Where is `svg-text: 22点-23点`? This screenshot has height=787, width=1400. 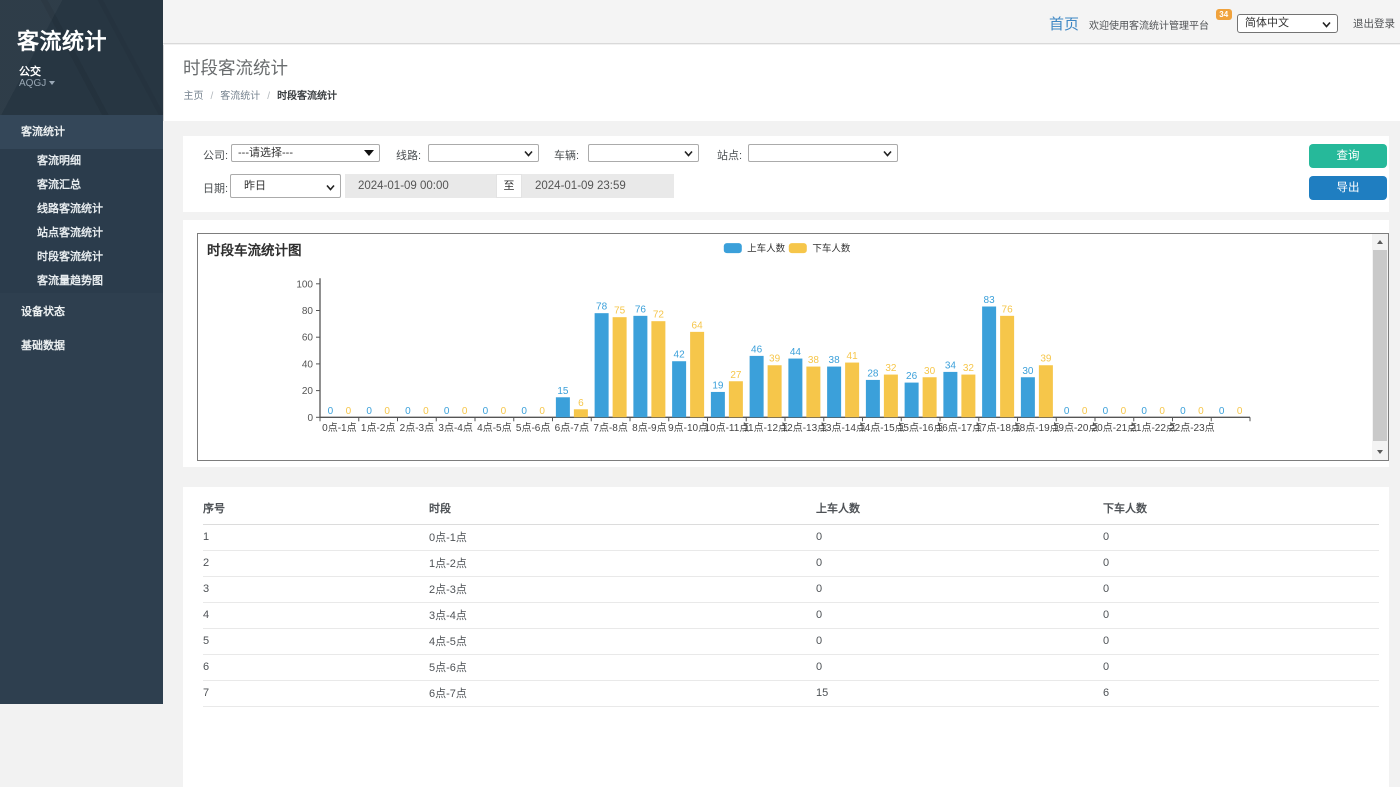
svg-text: 22点-23点 is located at coordinates (1192, 428).